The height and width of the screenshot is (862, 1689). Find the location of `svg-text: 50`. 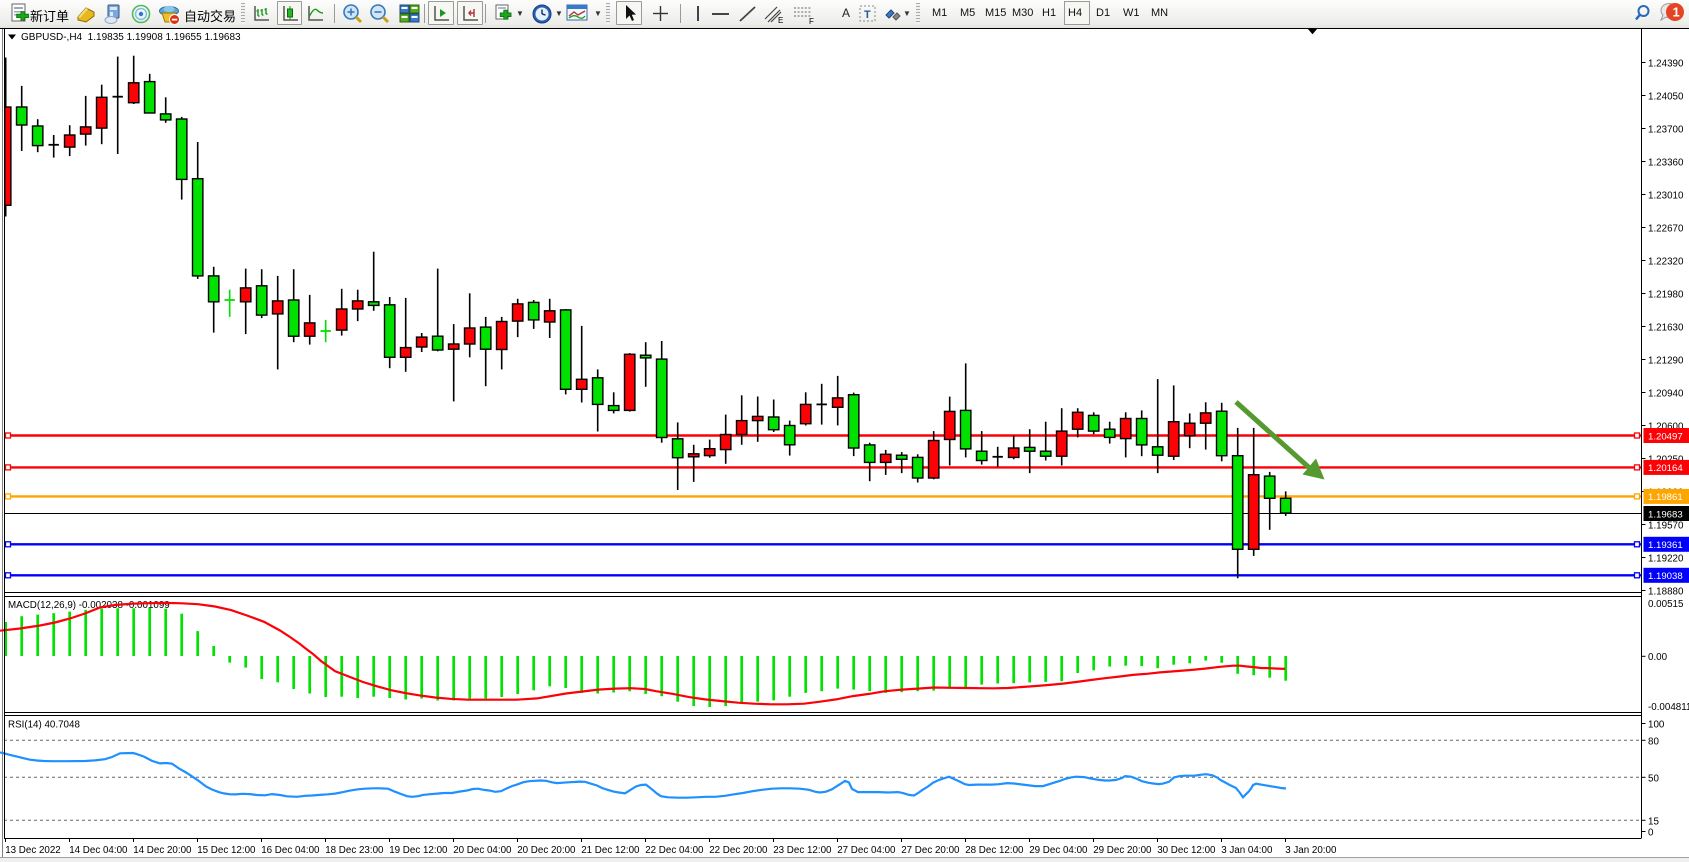

svg-text: 50 is located at coordinates (1653, 778).